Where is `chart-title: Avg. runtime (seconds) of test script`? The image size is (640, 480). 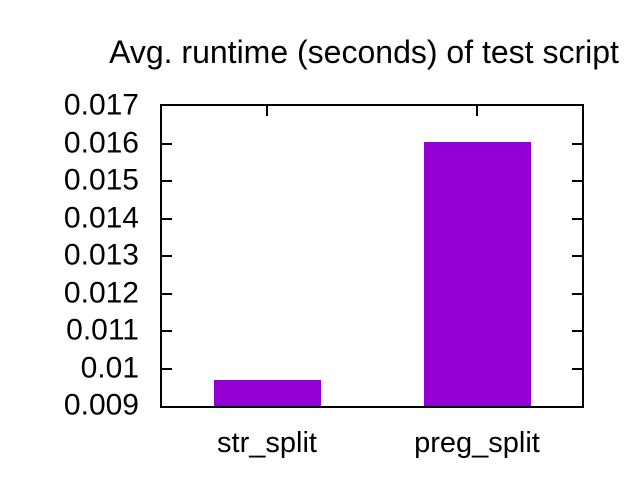
chart-title: Avg. runtime (seconds) of test script is located at coordinates (364, 52).